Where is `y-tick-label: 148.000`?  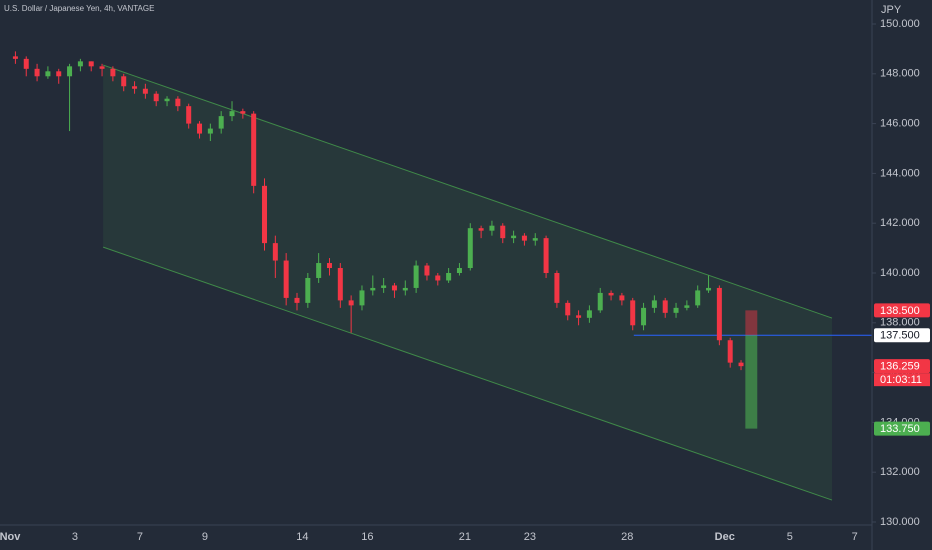
y-tick-label: 148.000 is located at coordinates (900, 74).